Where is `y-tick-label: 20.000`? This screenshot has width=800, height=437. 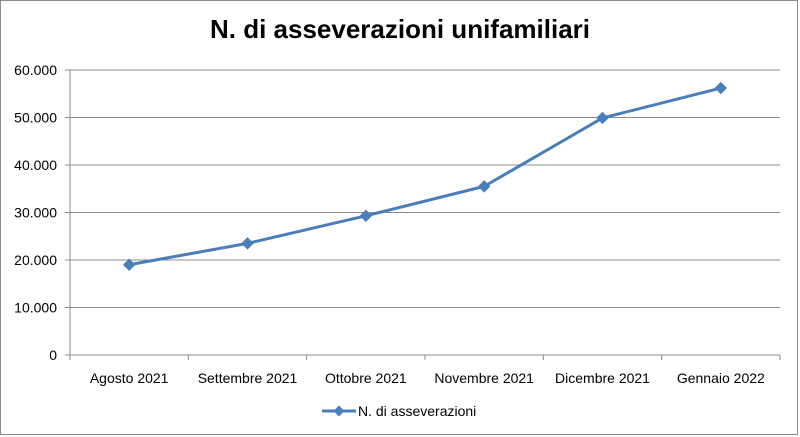
y-tick-label: 20.000 is located at coordinates (35, 260).